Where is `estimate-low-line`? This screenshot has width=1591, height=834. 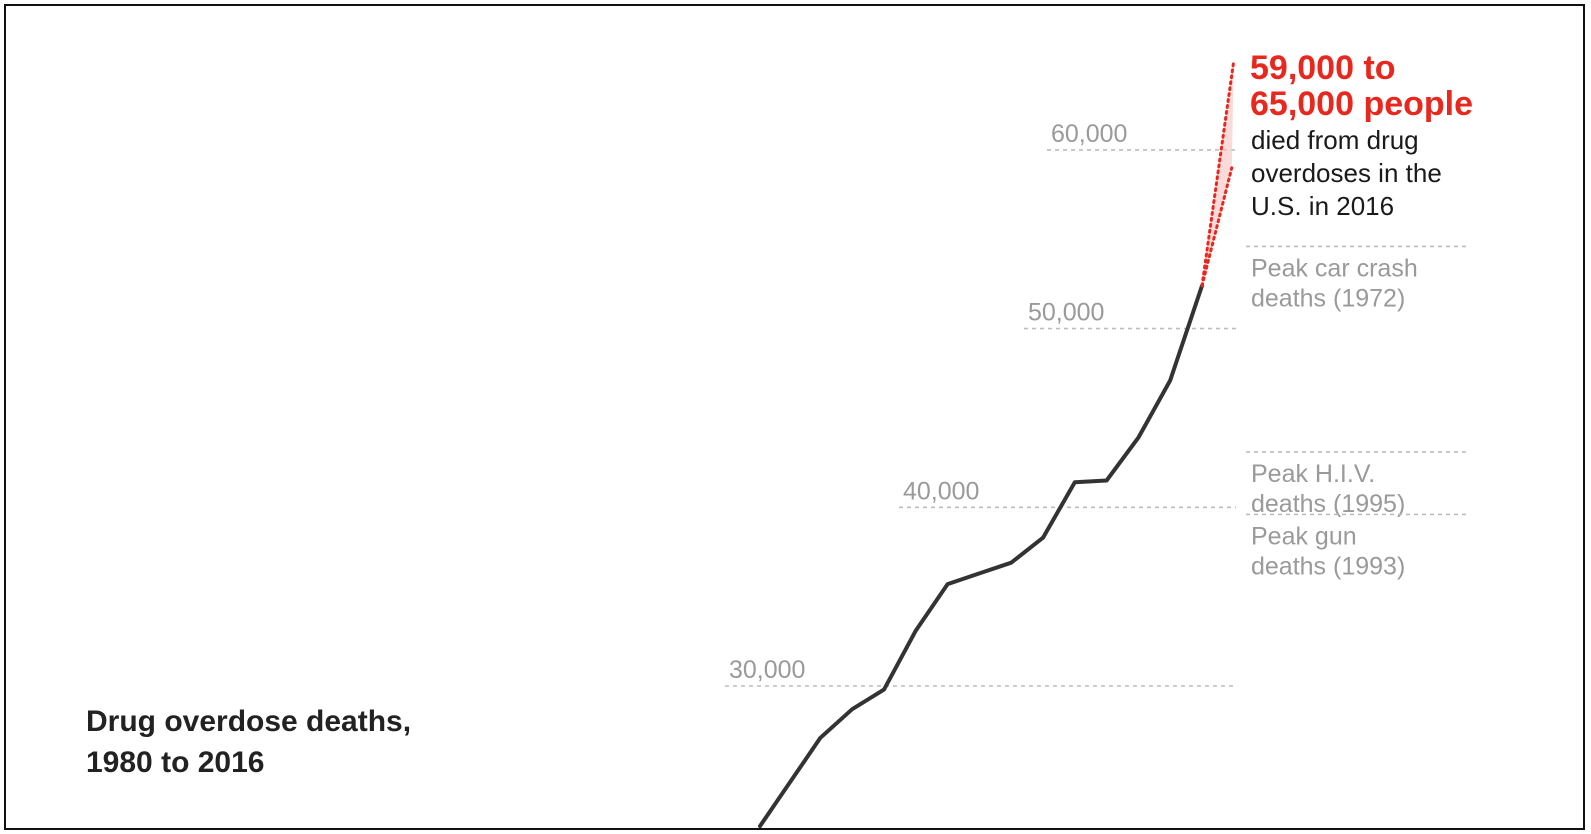 estimate-low-line is located at coordinates (1217, 227).